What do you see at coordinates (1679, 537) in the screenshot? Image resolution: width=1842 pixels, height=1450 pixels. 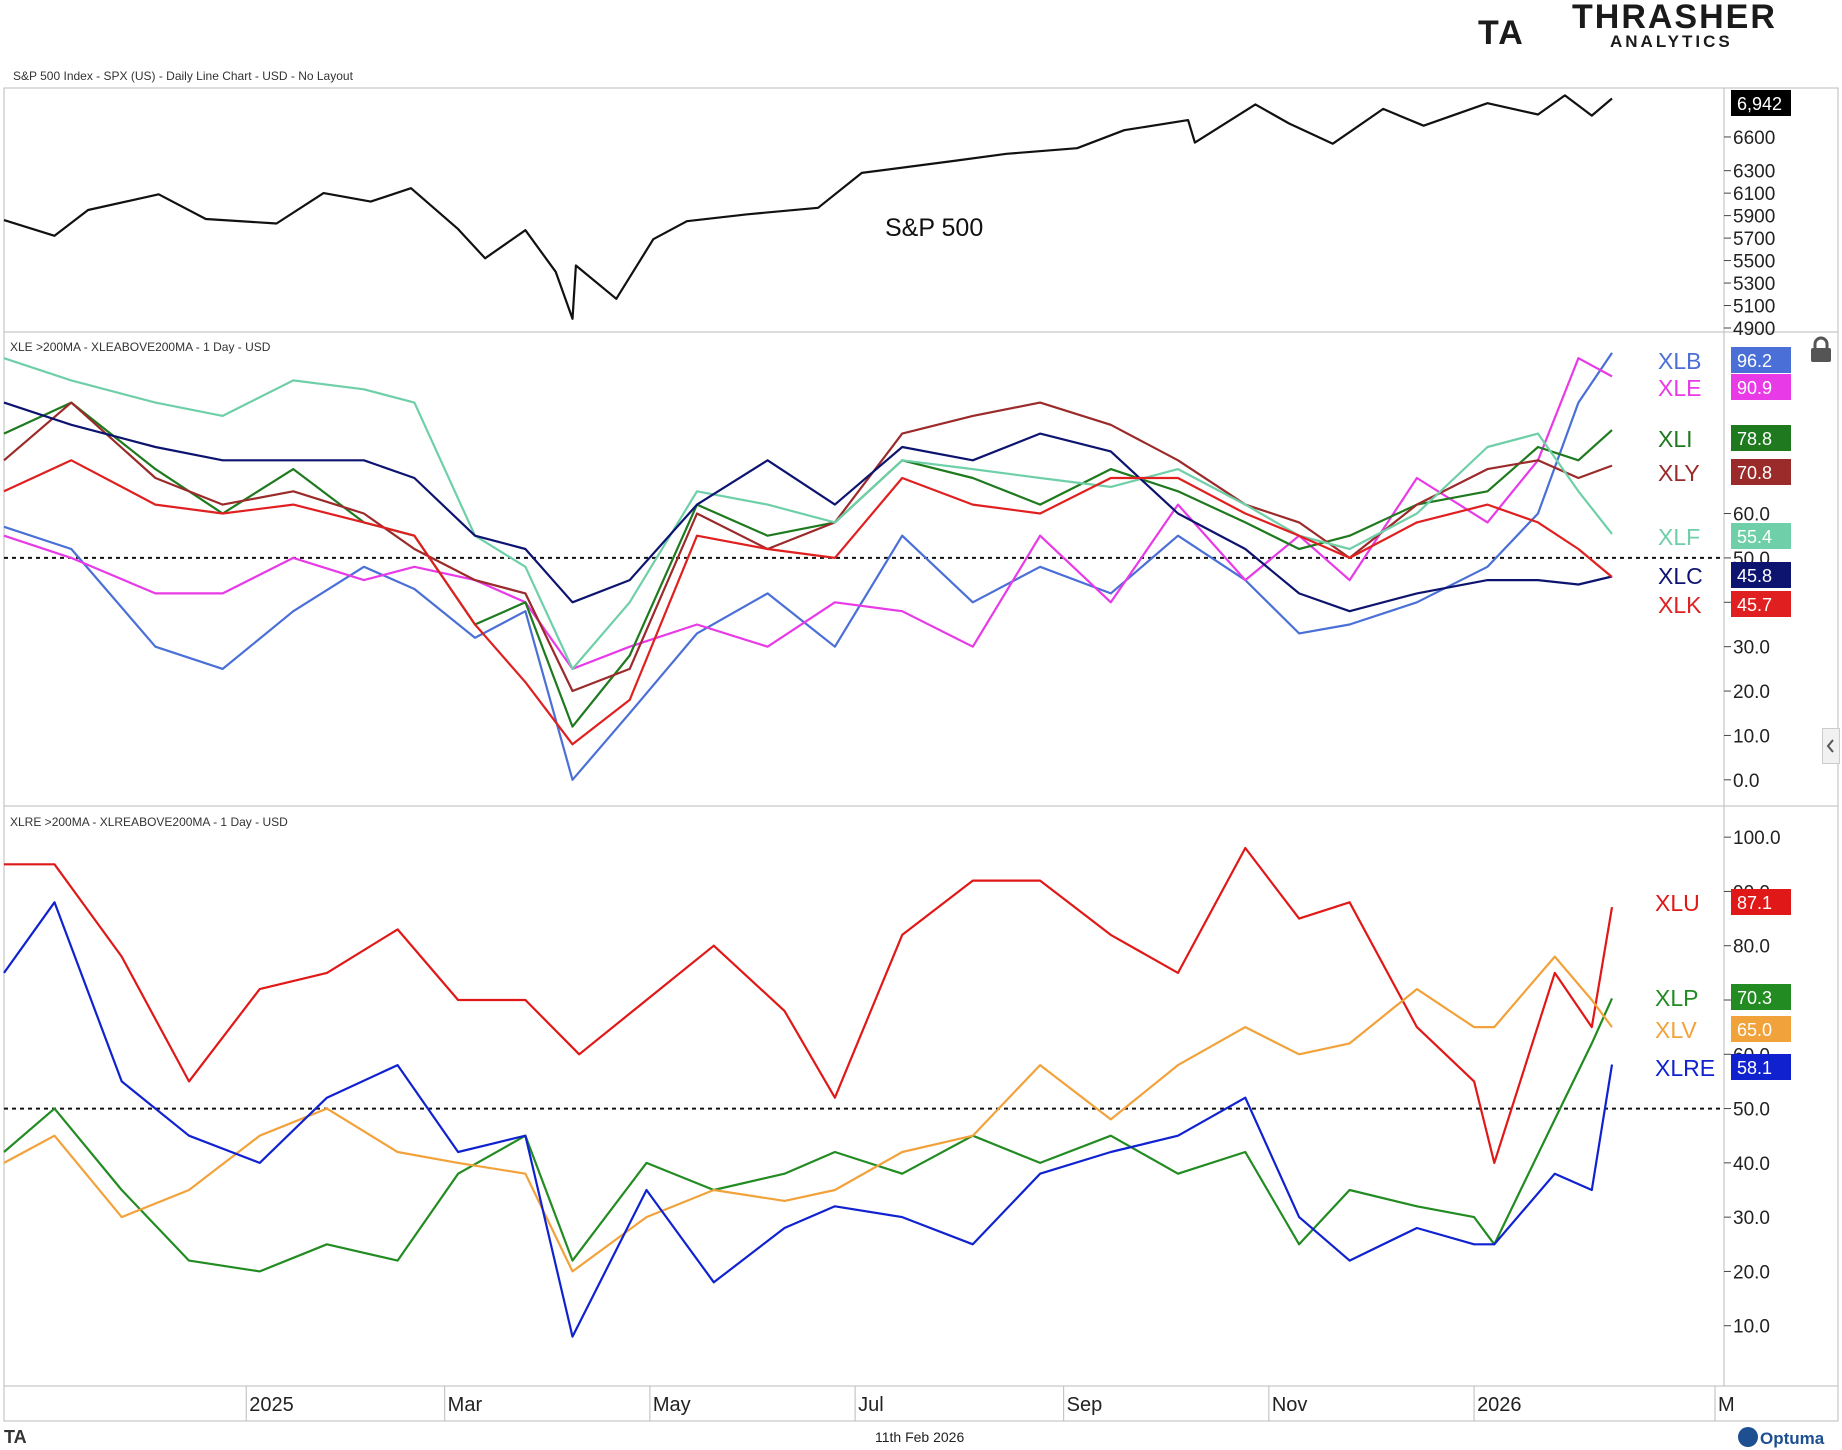 I see `series-name-xlf: XLF` at bounding box center [1679, 537].